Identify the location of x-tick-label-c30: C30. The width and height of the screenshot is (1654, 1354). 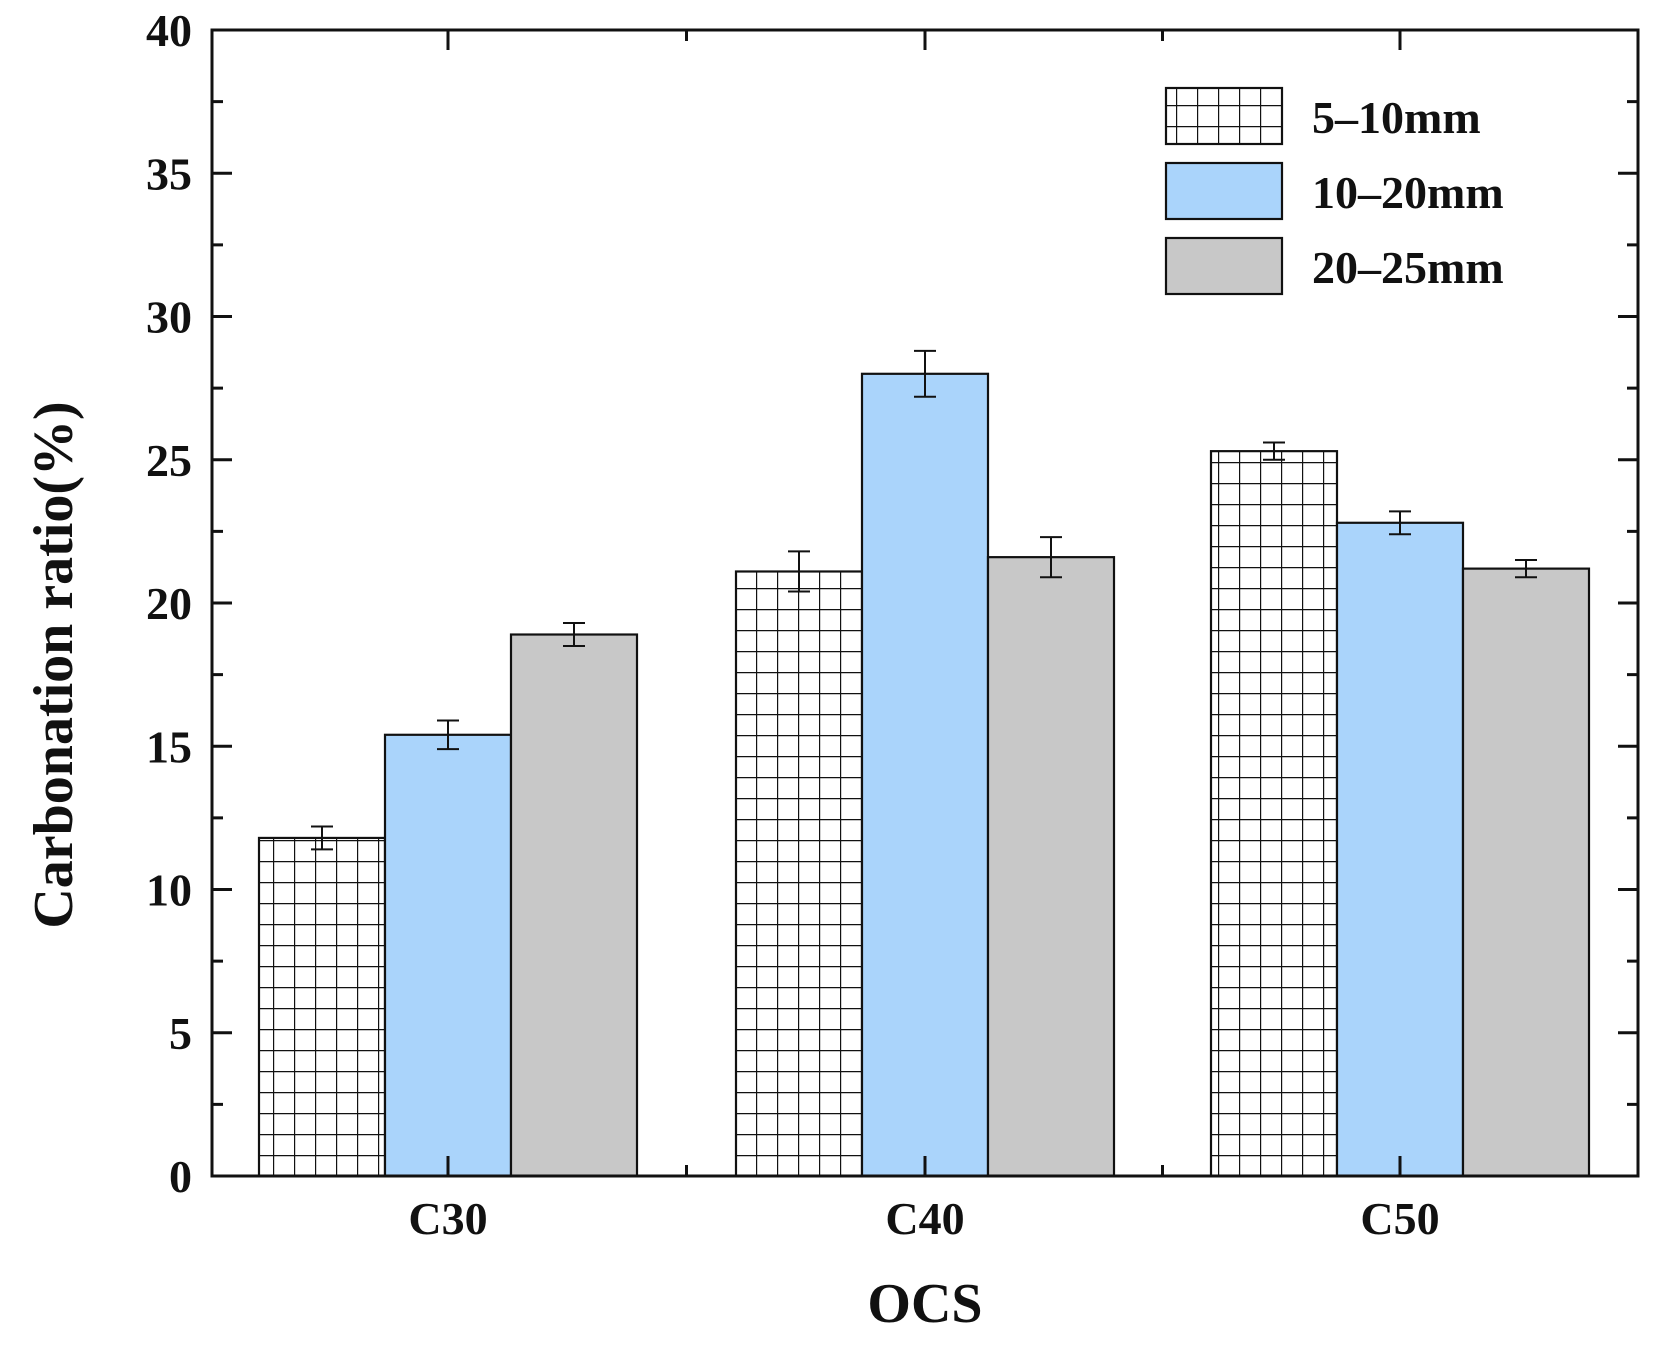
(447, 1218).